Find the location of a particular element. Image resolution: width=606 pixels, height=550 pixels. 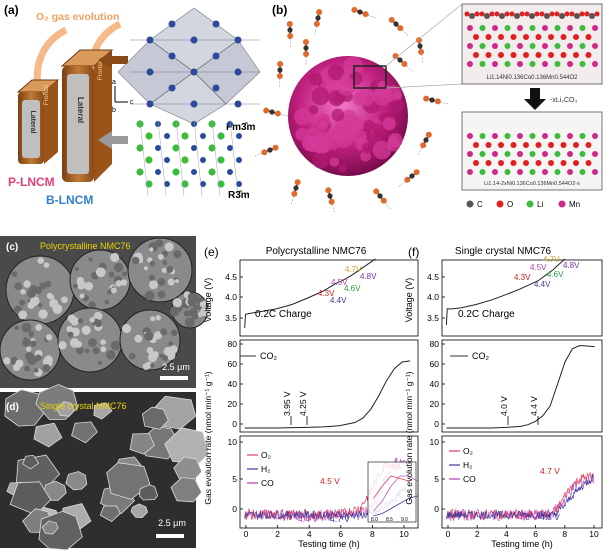

p-frontal-text: Frontal is located at coordinates (46, 94).